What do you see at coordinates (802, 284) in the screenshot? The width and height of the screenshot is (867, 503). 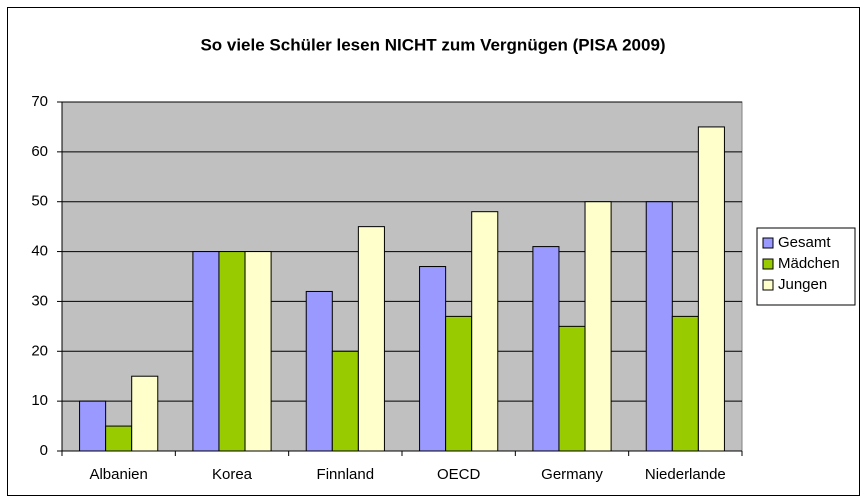 I see `legend-label: Jungen` at bounding box center [802, 284].